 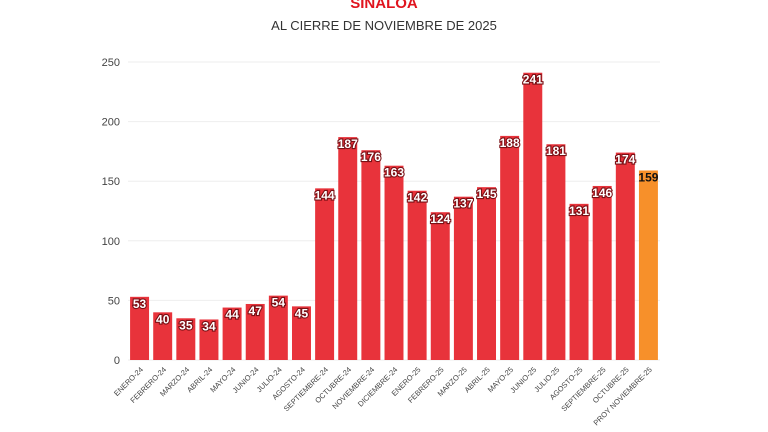 I want to click on y-tick-label: 200, so click(x=111, y=123).